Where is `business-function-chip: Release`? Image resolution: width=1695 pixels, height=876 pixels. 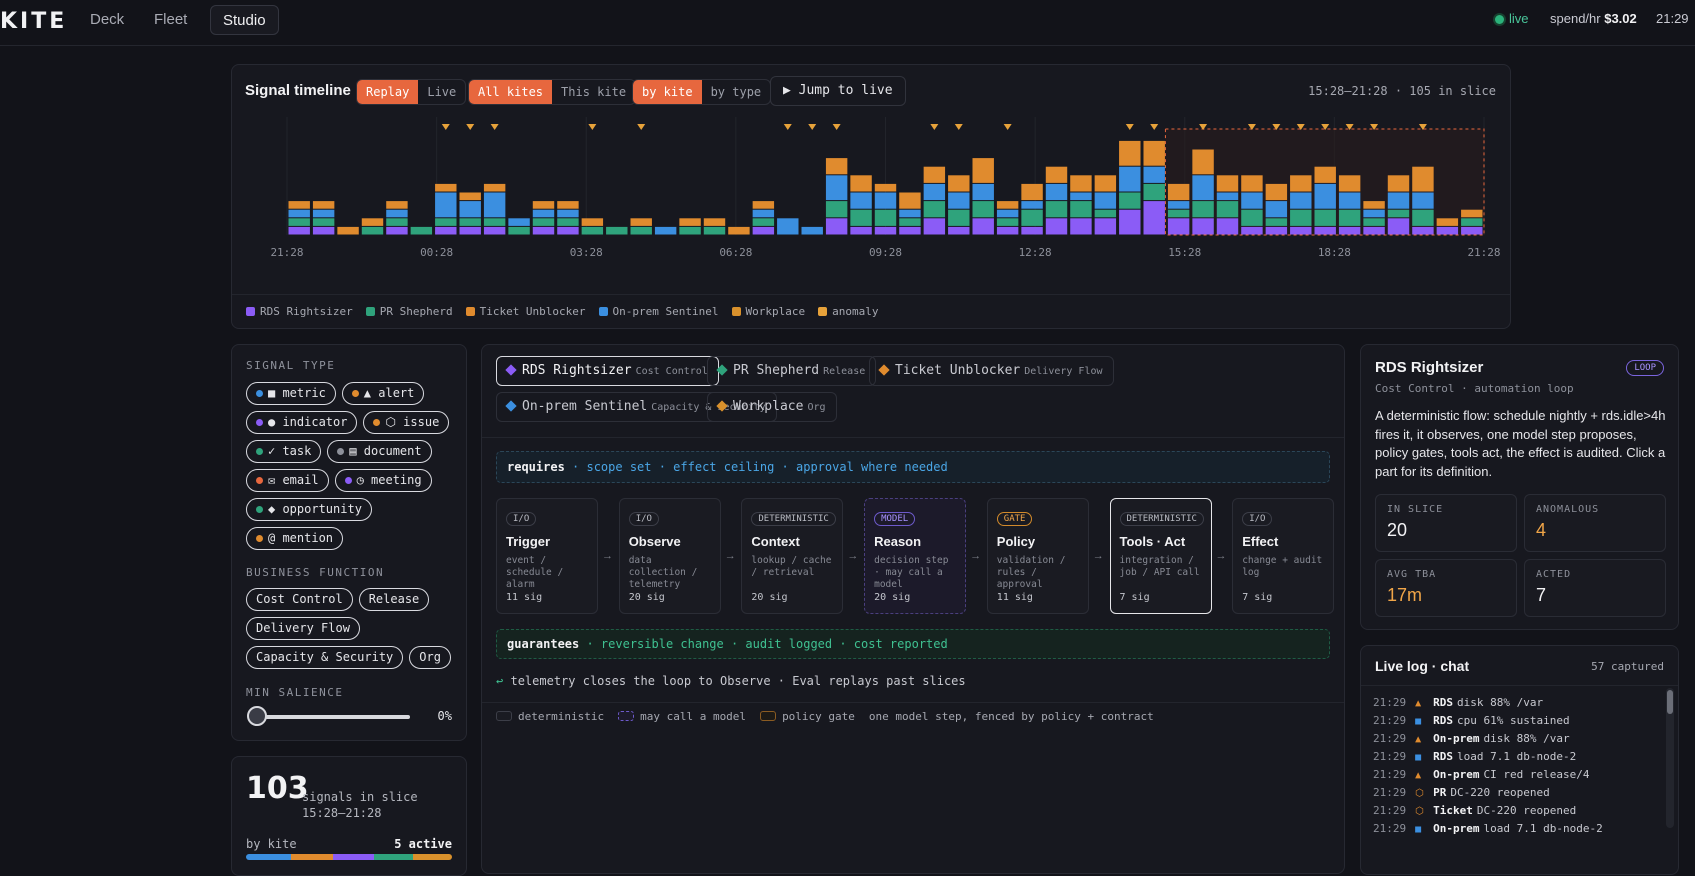
business-function-chip: Release is located at coordinates (394, 599).